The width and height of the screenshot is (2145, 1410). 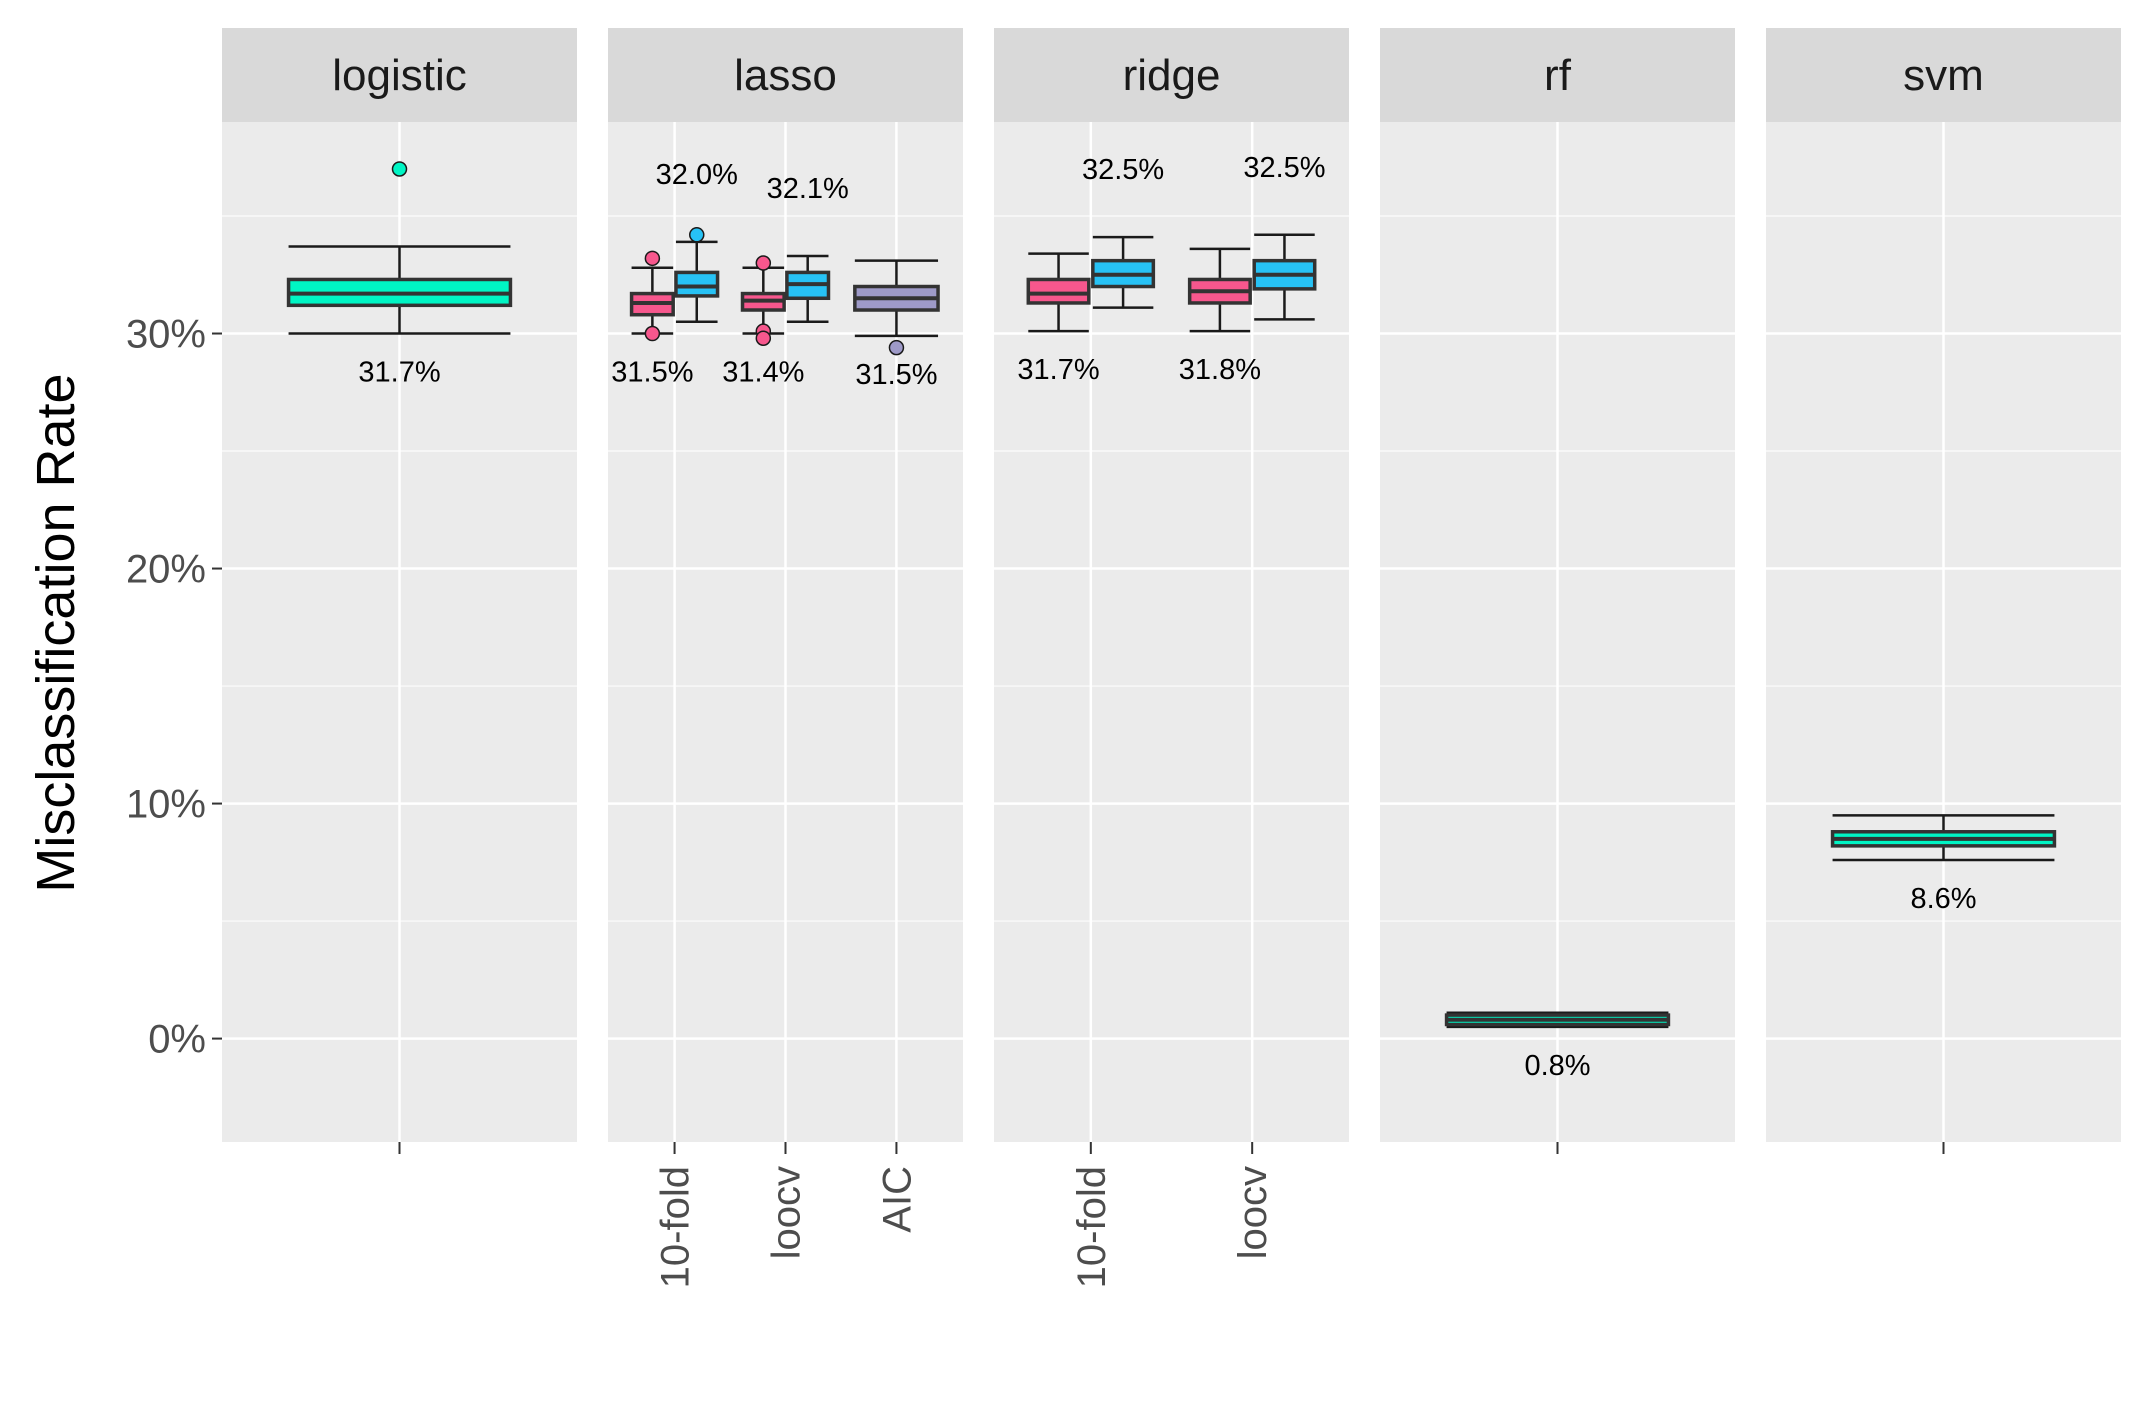 I want to click on y-axis: 0% 10% 20% 30%, so click(x=174, y=687).